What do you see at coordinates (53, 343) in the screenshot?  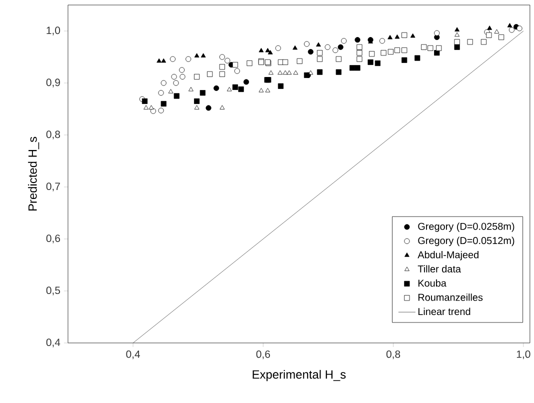 I see `y-tick-label: 0,4` at bounding box center [53, 343].